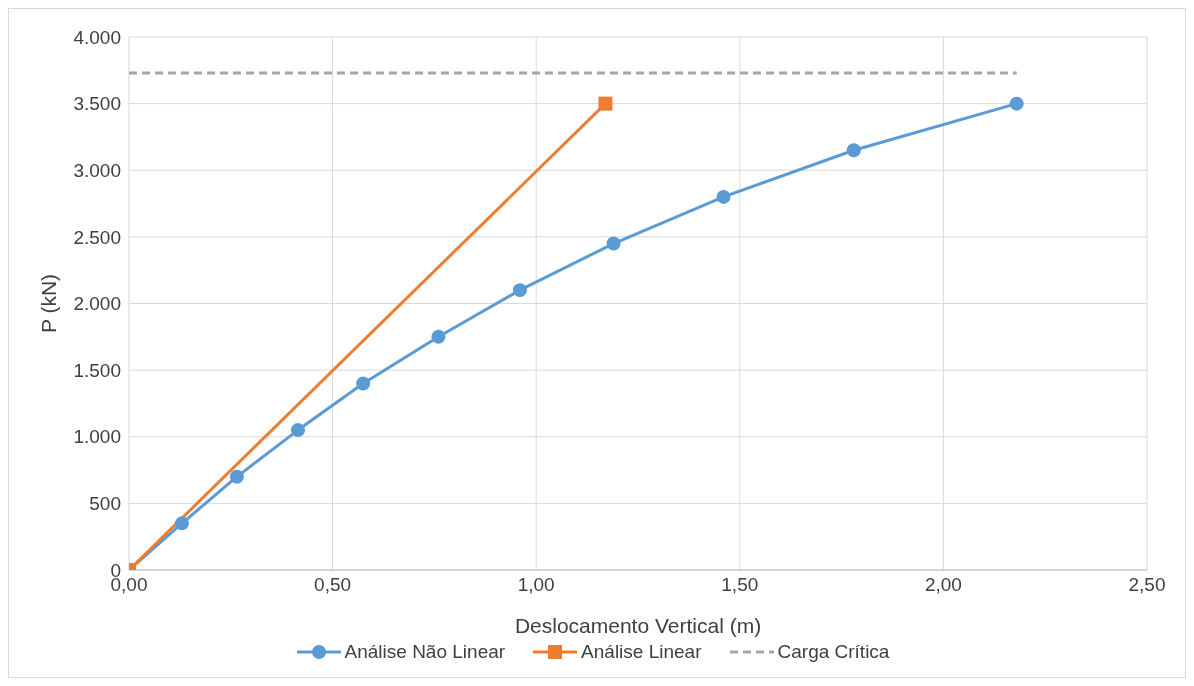 The width and height of the screenshot is (1194, 686). Describe the element at coordinates (97, 37) in the screenshot. I see `y-tick-label: 4.000` at that location.